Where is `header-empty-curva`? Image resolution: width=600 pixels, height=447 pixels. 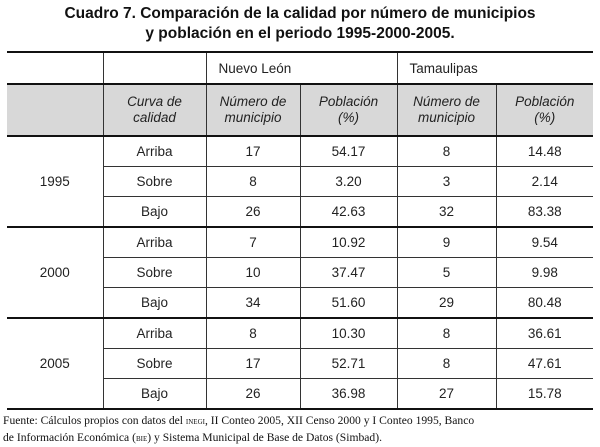
header-empty-curva is located at coordinates (155, 67).